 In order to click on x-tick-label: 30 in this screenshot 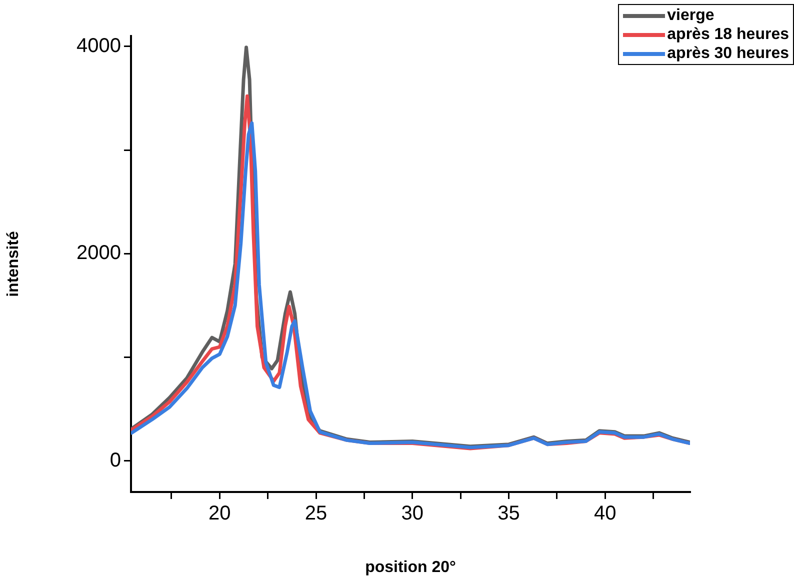, I will do `click(412, 513)`.